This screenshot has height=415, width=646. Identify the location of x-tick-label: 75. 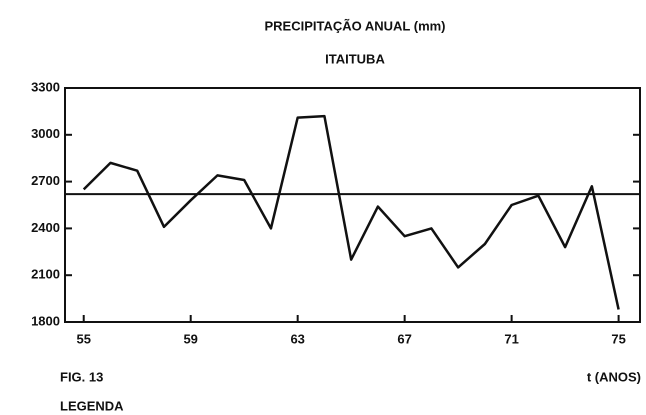
(618, 338).